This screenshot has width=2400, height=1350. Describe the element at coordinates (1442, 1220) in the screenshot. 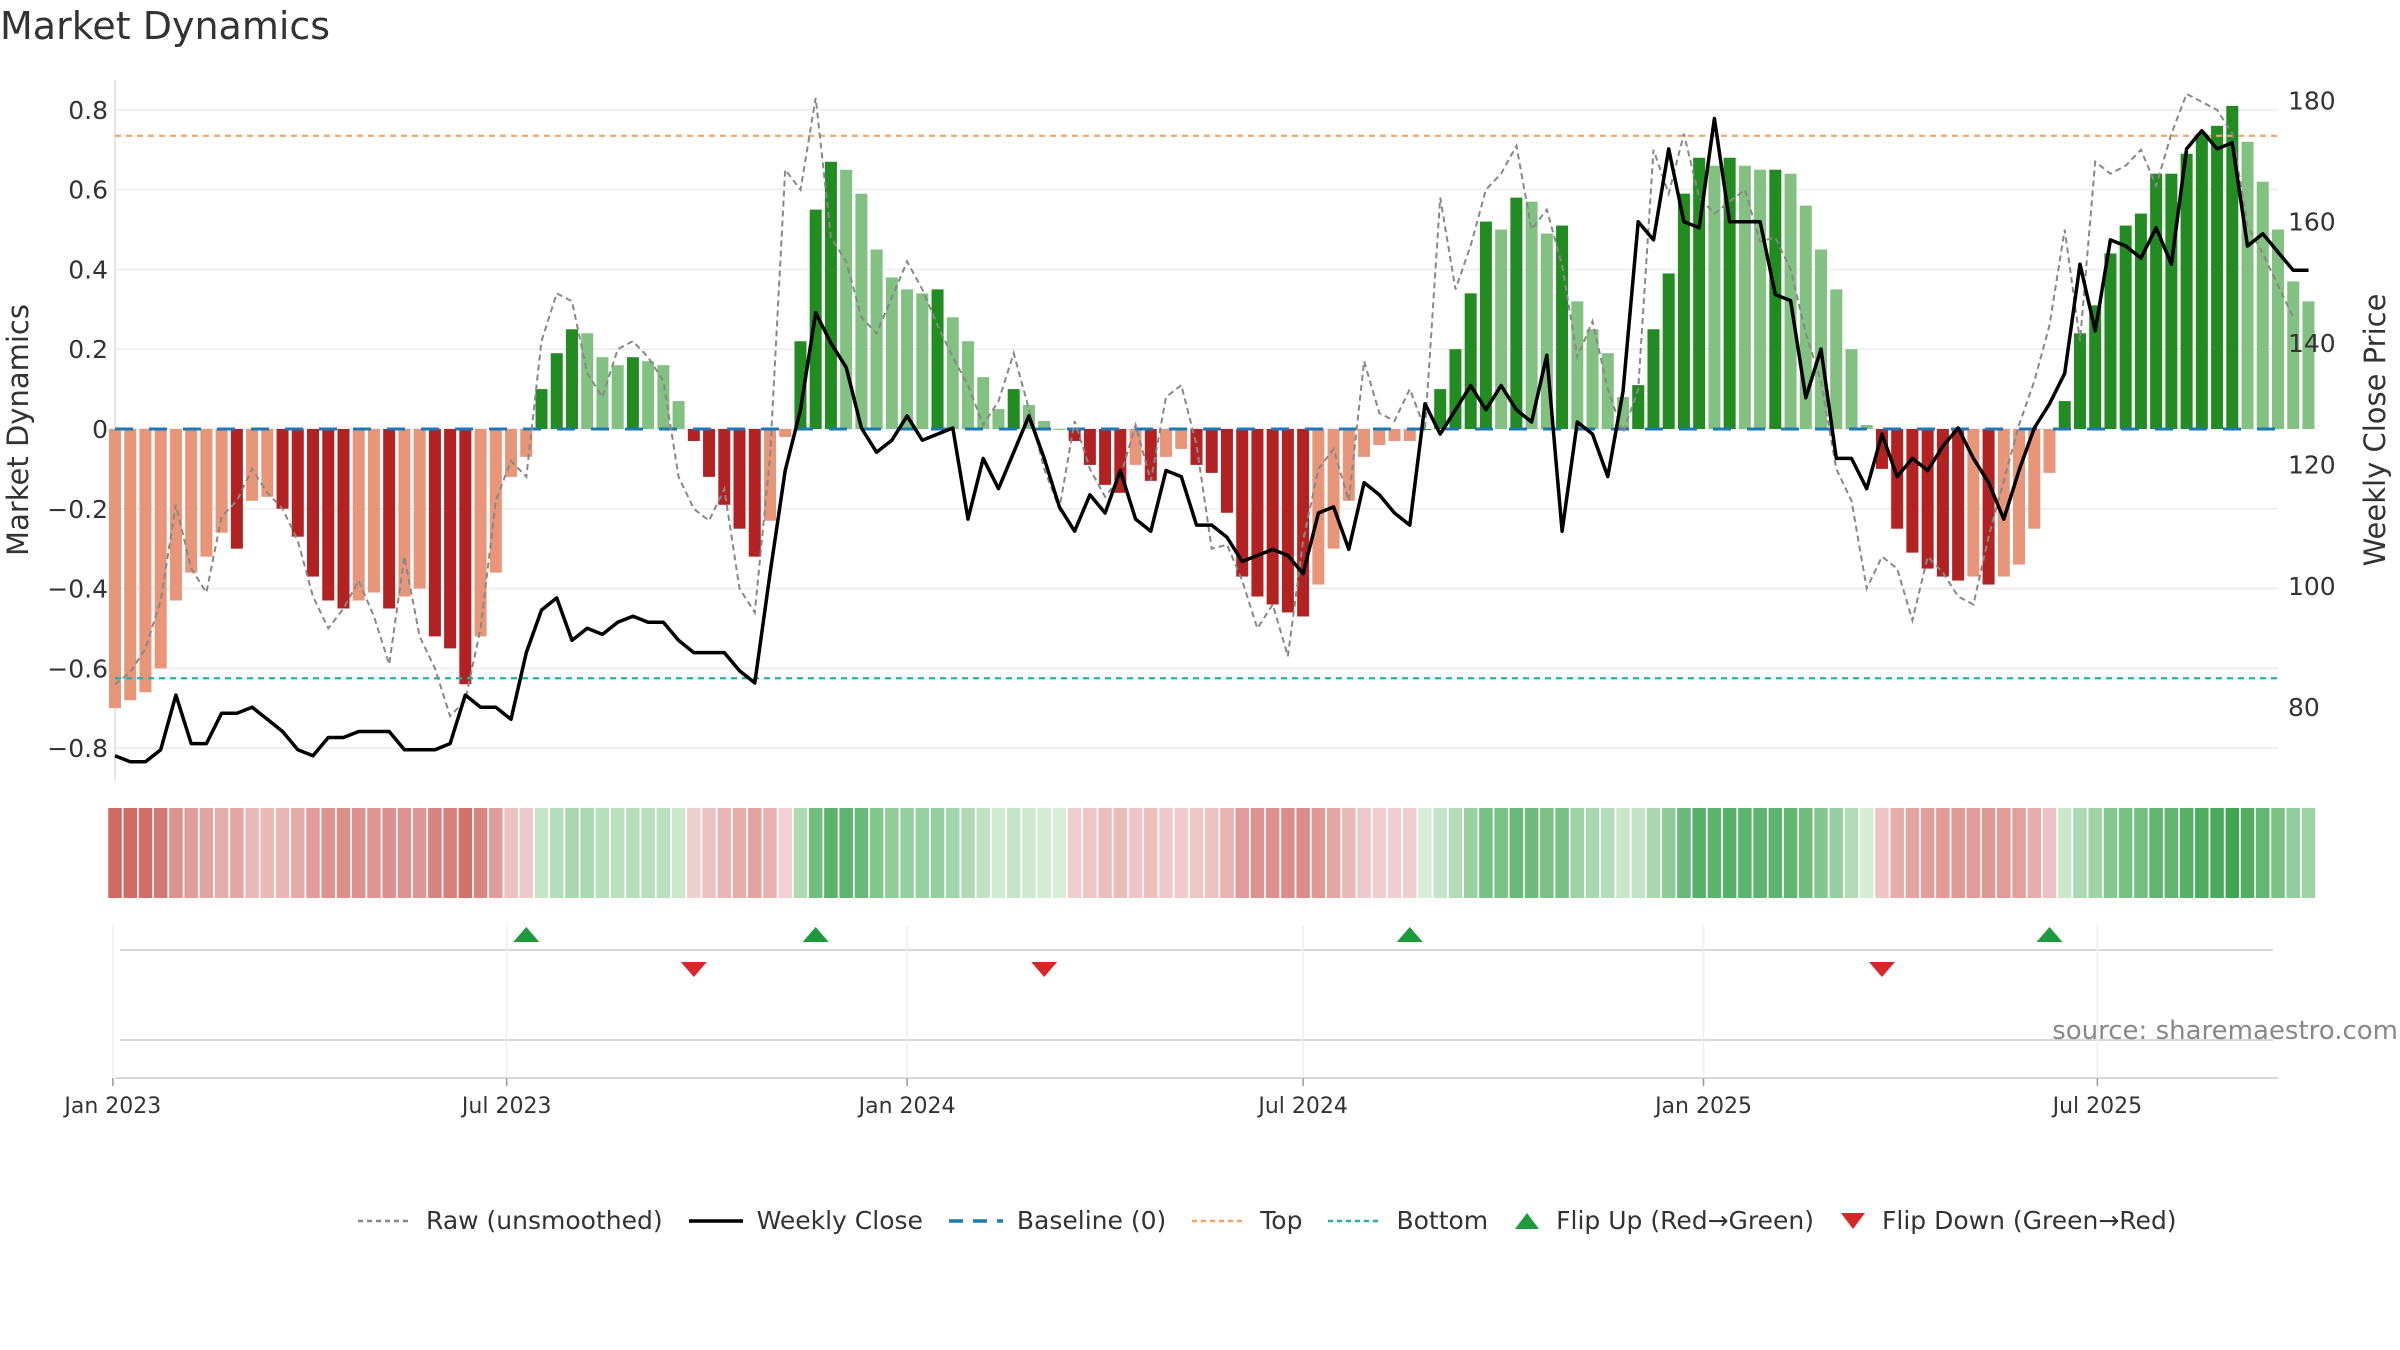

I see `legend-bottom-label: Bottom` at that location.